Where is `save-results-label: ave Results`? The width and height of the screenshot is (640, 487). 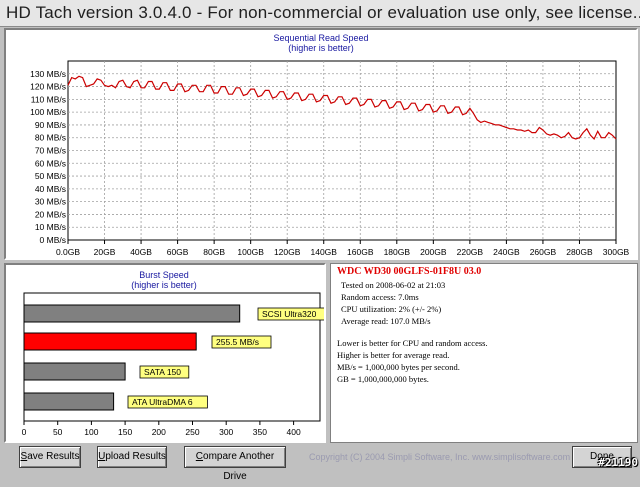 save-results-label: ave Results is located at coordinates (53, 456).